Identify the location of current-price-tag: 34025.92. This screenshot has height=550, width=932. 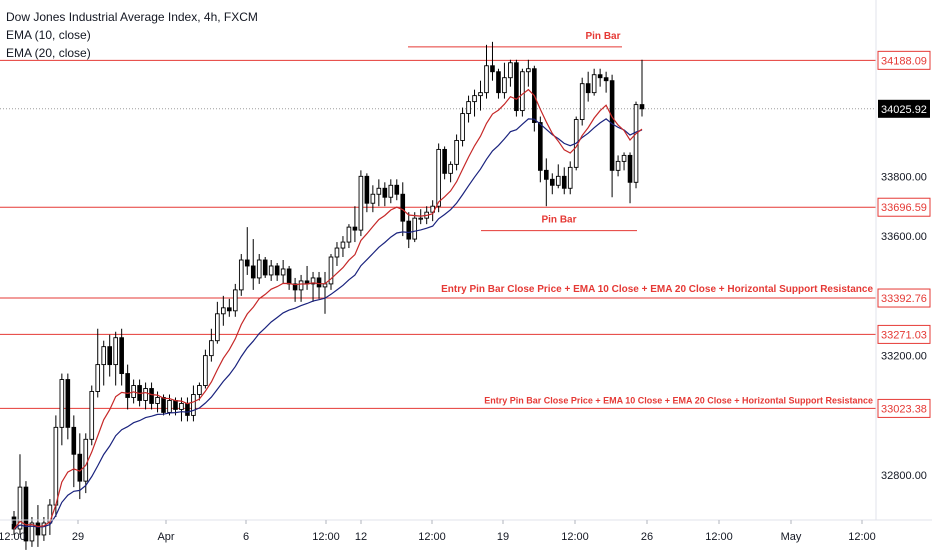
(904, 108).